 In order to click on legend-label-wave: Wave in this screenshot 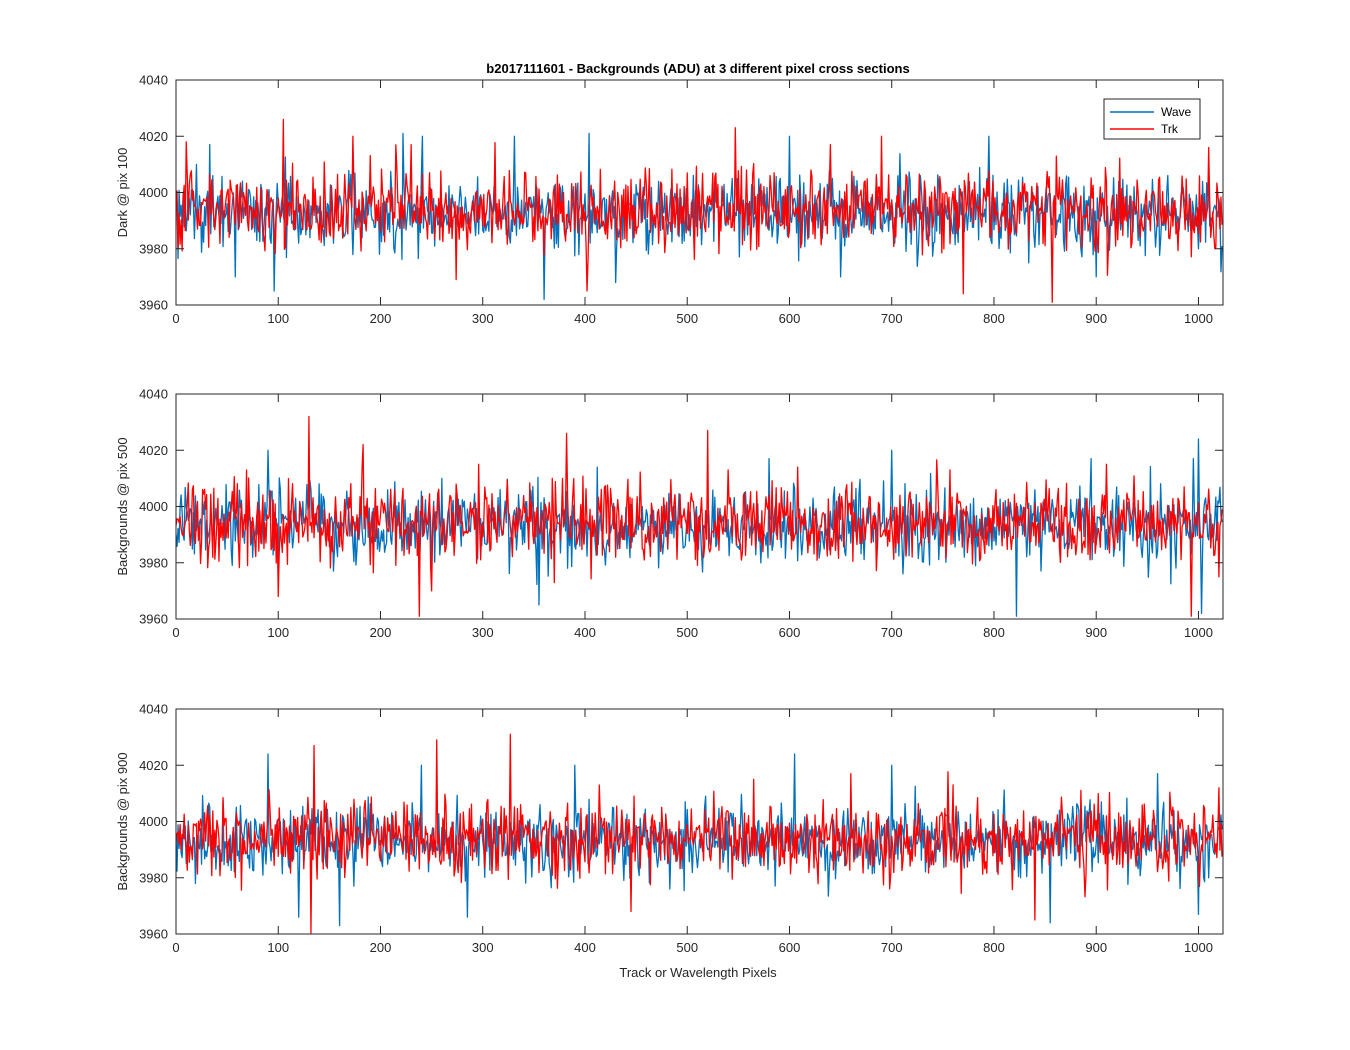, I will do `click(1176, 112)`.